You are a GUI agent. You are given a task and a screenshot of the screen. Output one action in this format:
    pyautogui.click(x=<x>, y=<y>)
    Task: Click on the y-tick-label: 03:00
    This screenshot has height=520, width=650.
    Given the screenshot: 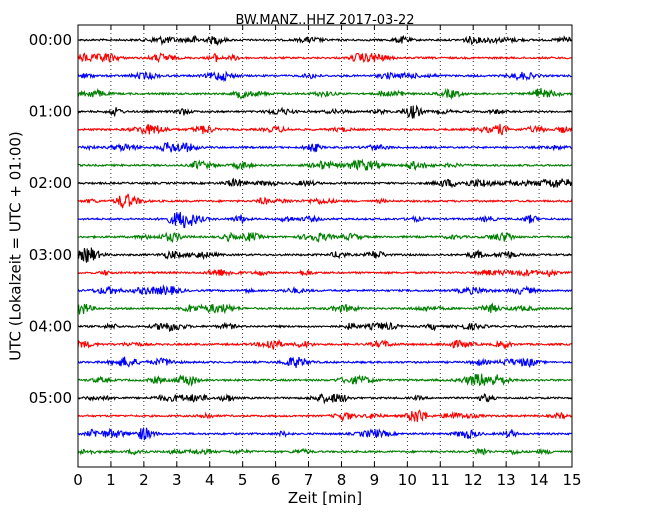 What is the action you would take?
    pyautogui.click(x=50, y=255)
    